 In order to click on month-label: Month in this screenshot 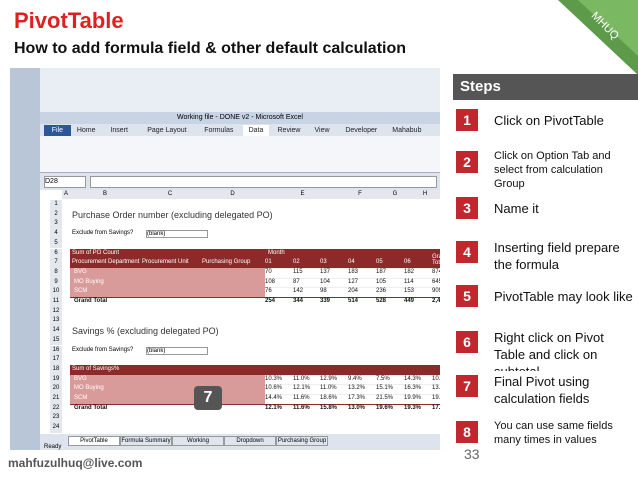, I will do `click(276, 252)`.